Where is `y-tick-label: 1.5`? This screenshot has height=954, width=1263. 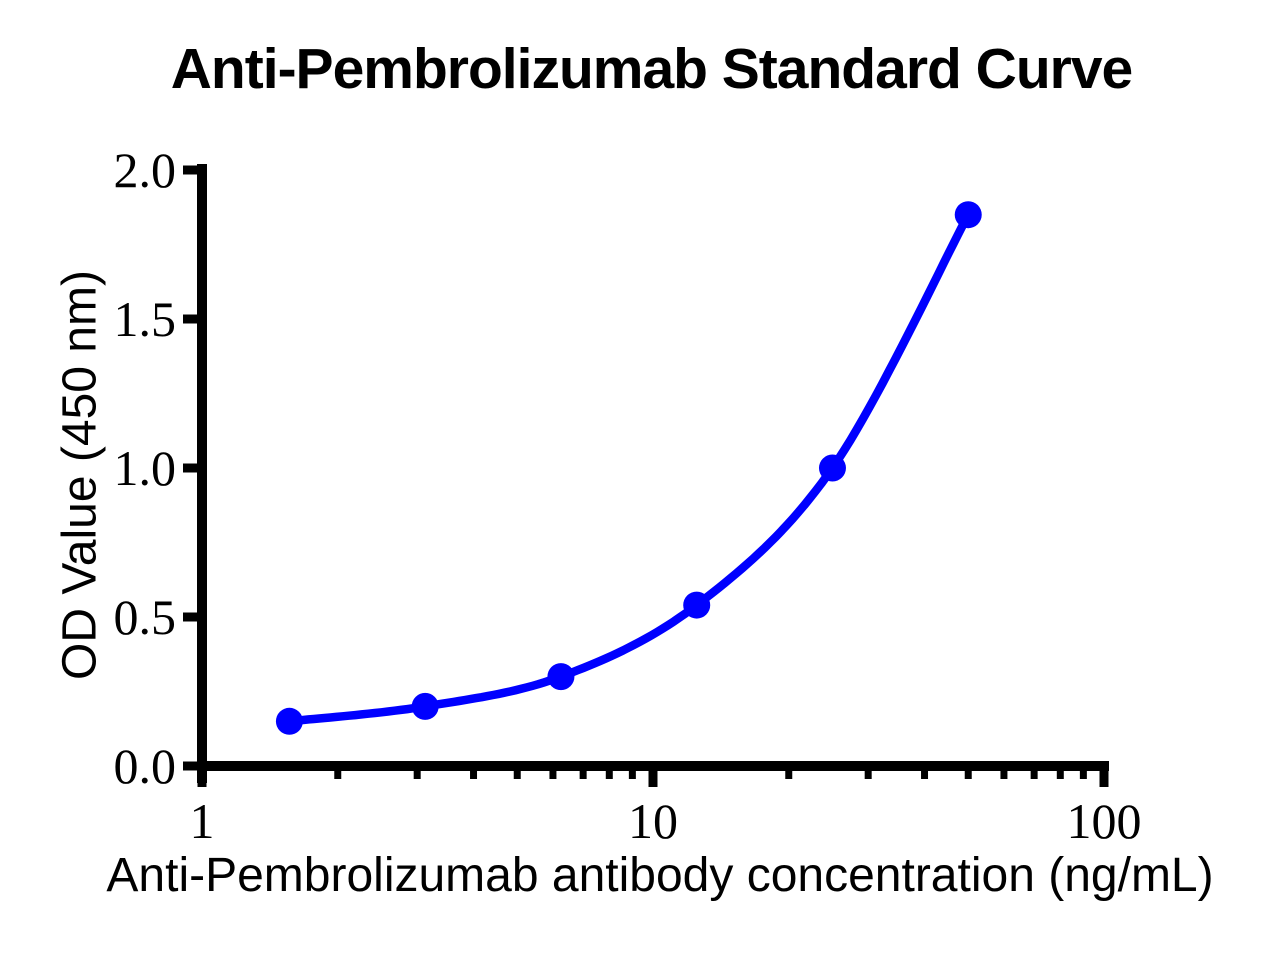
y-tick-label: 1.5 is located at coordinates (145, 319).